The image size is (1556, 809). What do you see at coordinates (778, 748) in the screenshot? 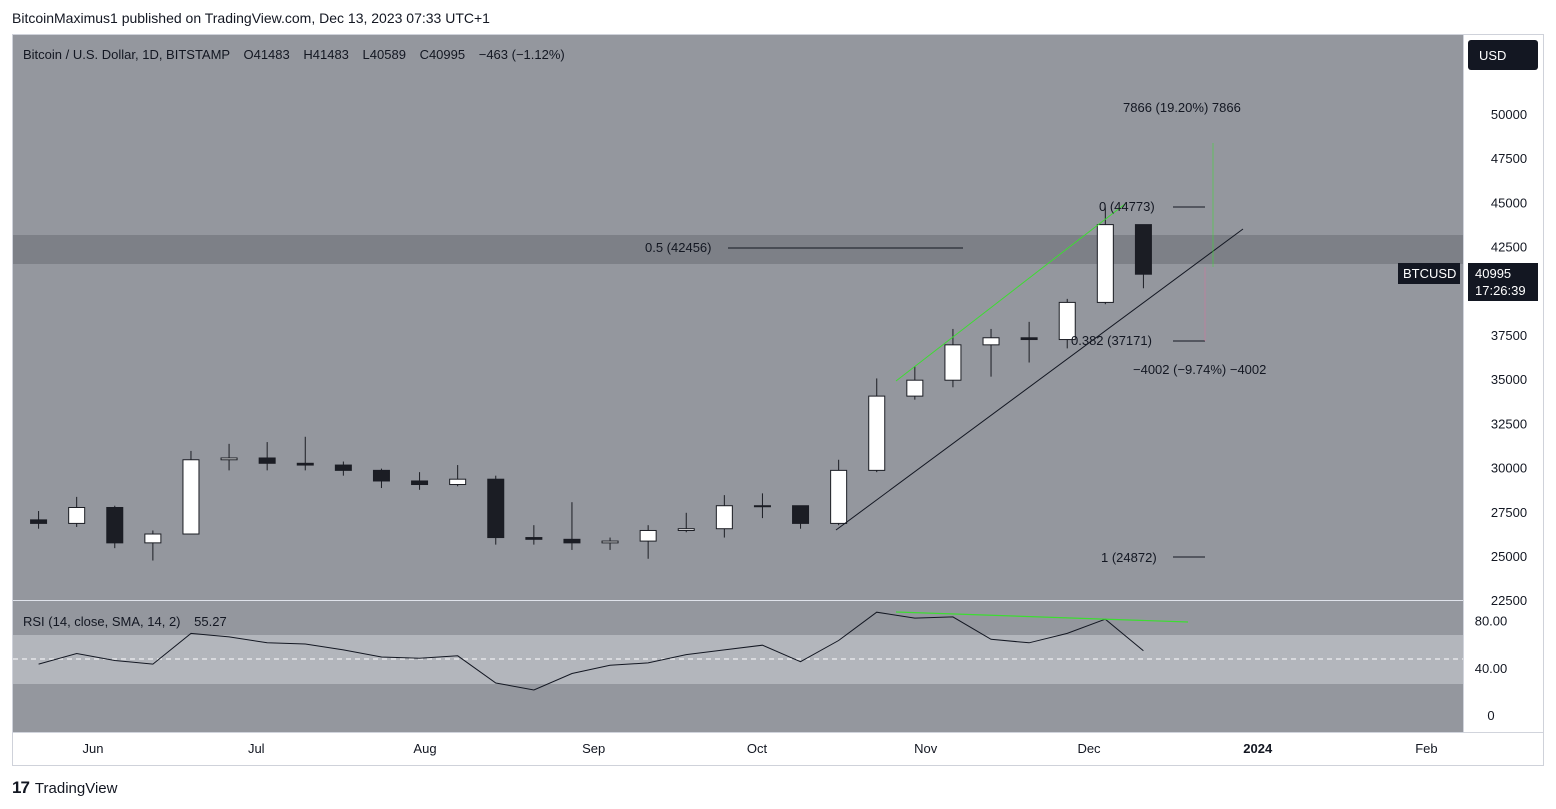
I see `time-axis` at bounding box center [778, 748].